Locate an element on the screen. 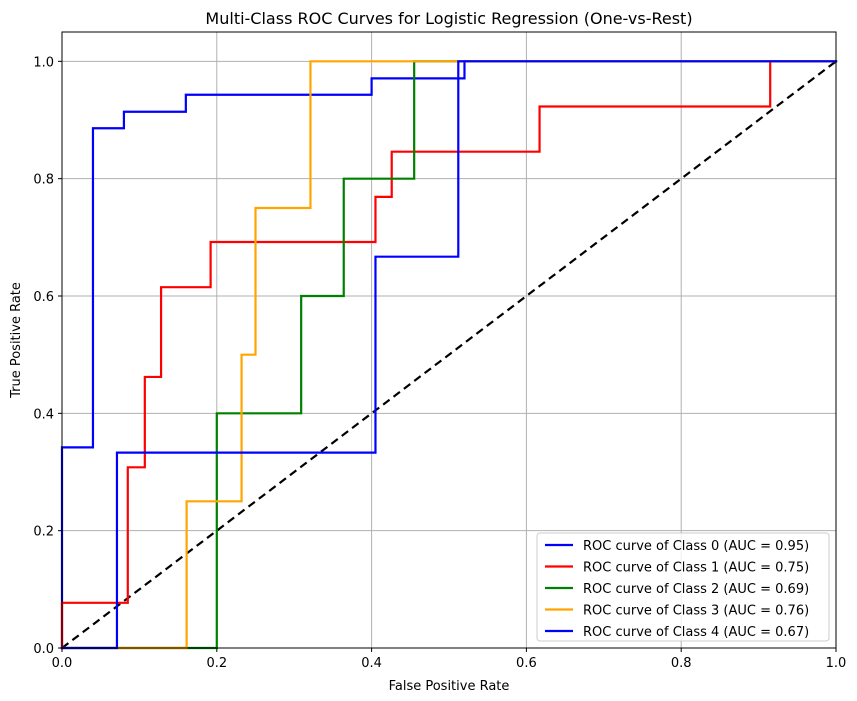 Image resolution: width=857 pixels, height=701 pixels. legend-label-class-2: ROC curve of Class 2 (AUC = 0.69) is located at coordinates (696, 589).